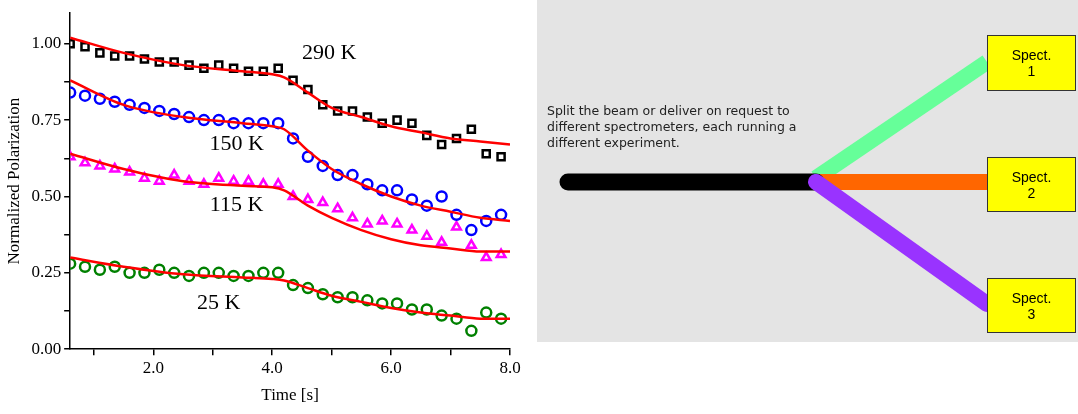  Describe the element at coordinates (1031, 305) in the screenshot. I see `text: Spect. 3` at that location.